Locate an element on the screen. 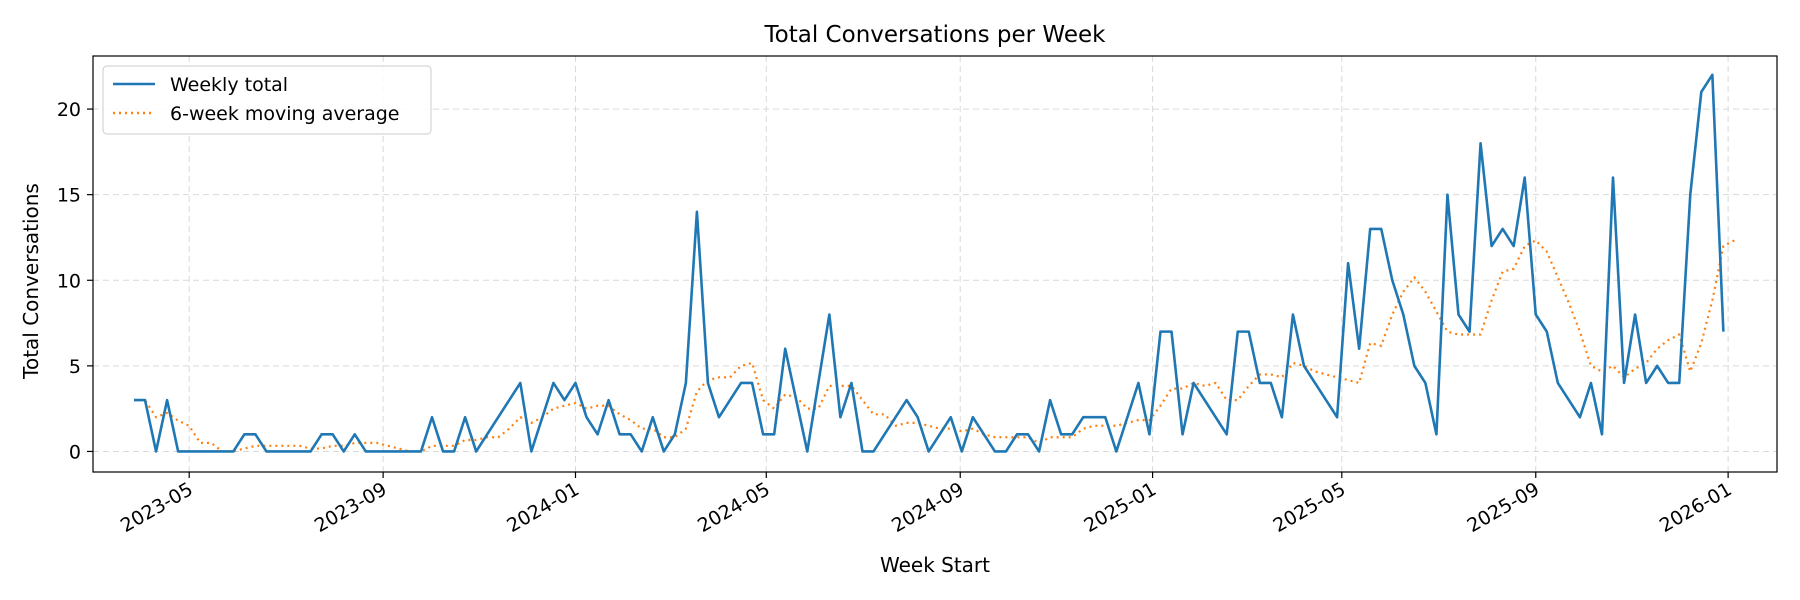 This screenshot has height=600, width=1800. legend-label-weekly-total: Weekly total is located at coordinates (229, 85).